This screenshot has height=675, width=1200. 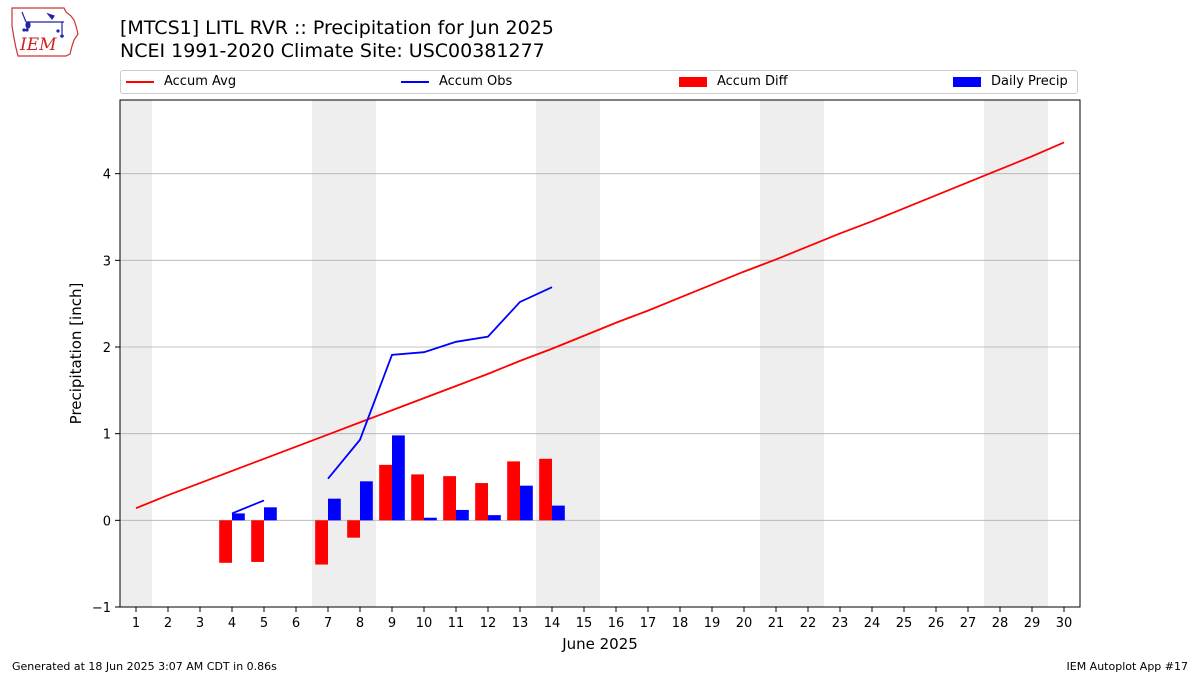 I want to click on xtick-label-1: 1, so click(x=136, y=623).